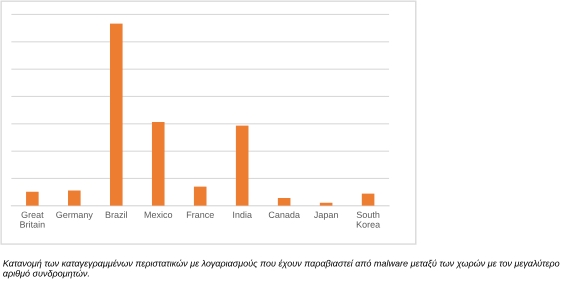 The image size is (568, 294). Describe the element at coordinates (158, 214) in the screenshot. I see `x-tick-label: Mexico` at that location.